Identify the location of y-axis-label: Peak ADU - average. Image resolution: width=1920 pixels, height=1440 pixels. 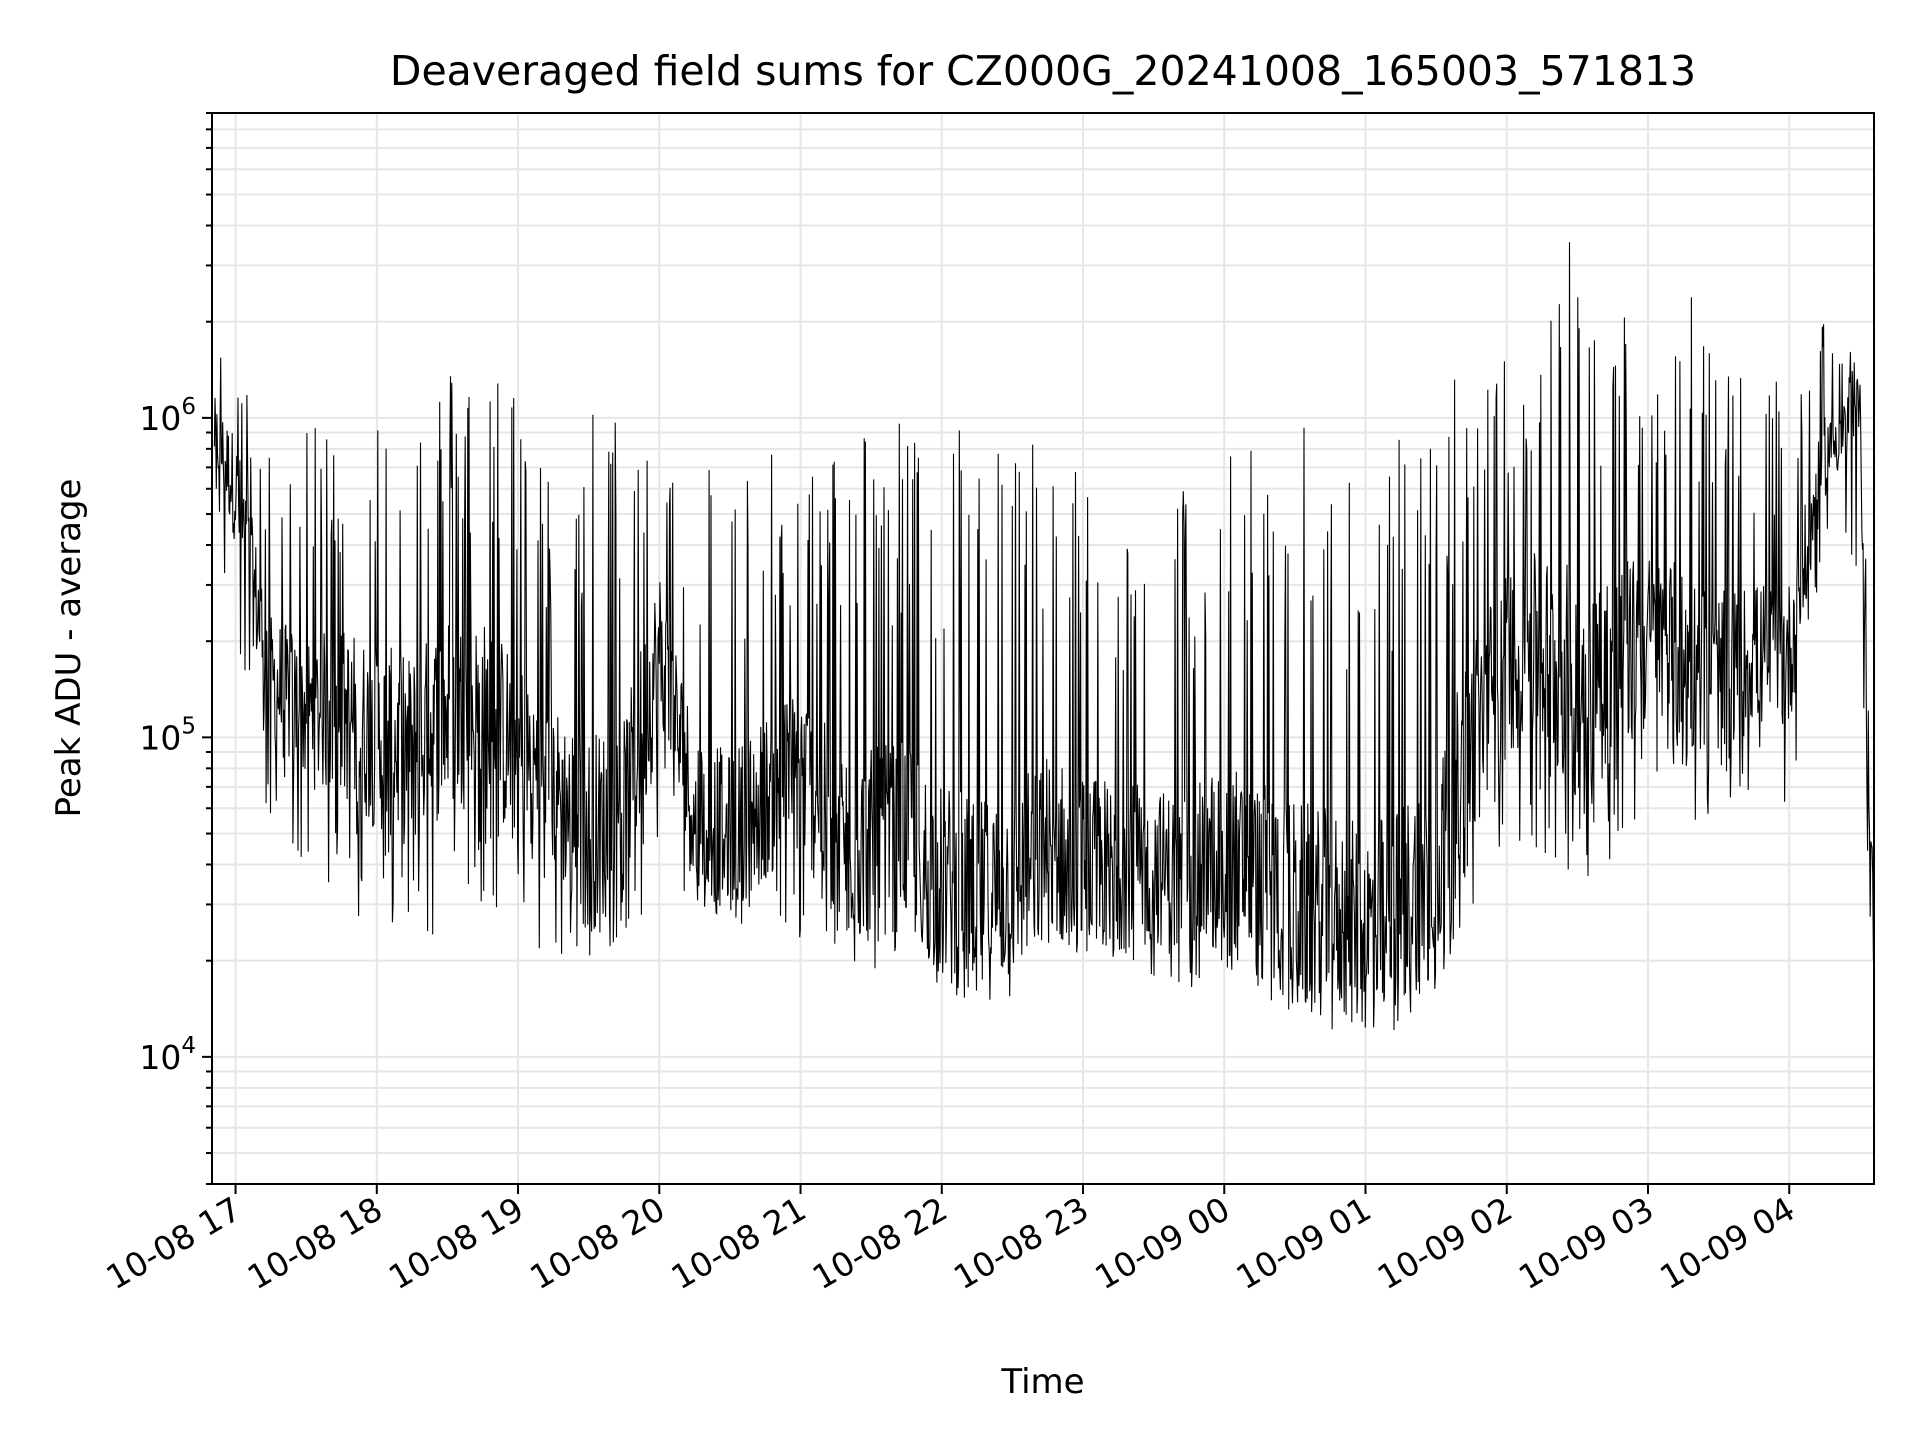
(69, 648).